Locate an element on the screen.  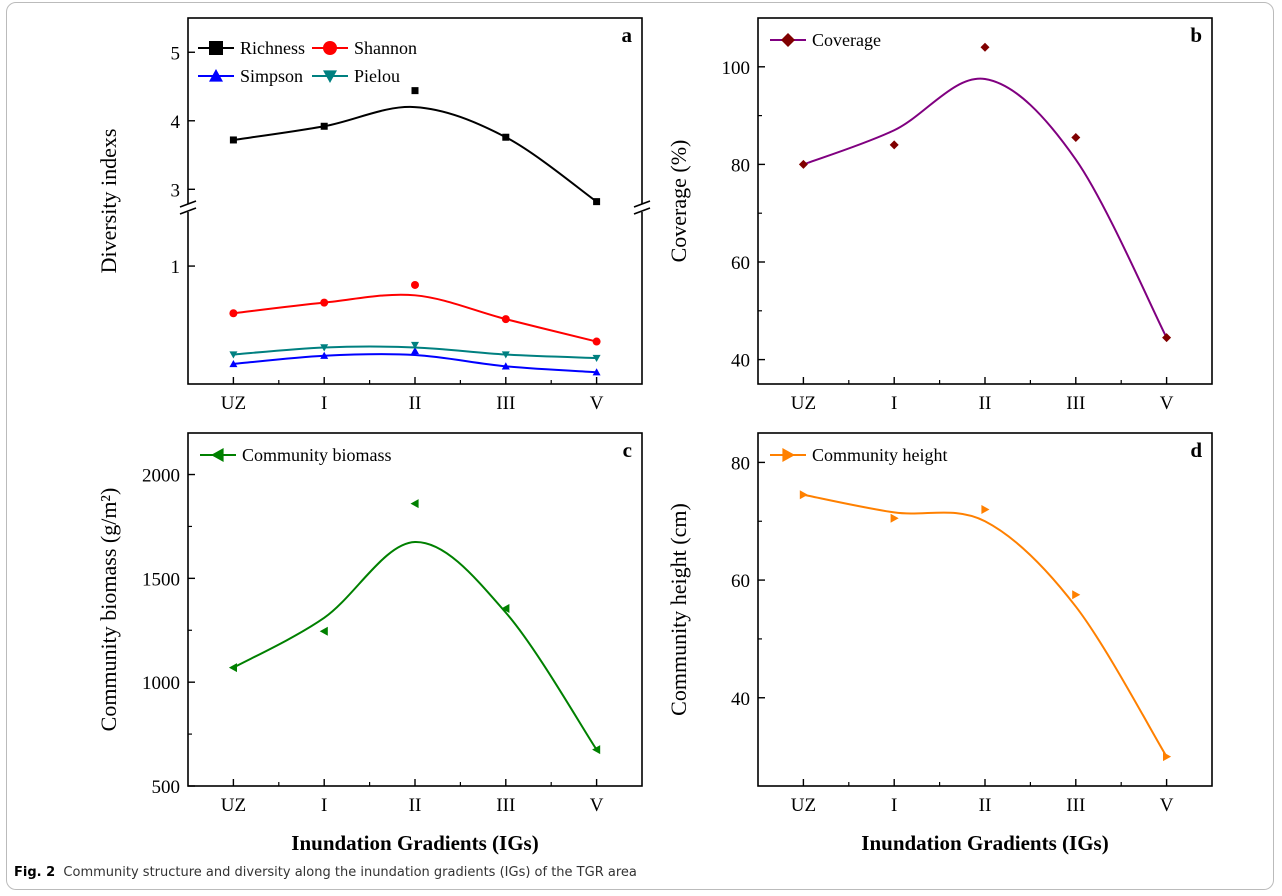
series-line-shannon is located at coordinates (415, 318).